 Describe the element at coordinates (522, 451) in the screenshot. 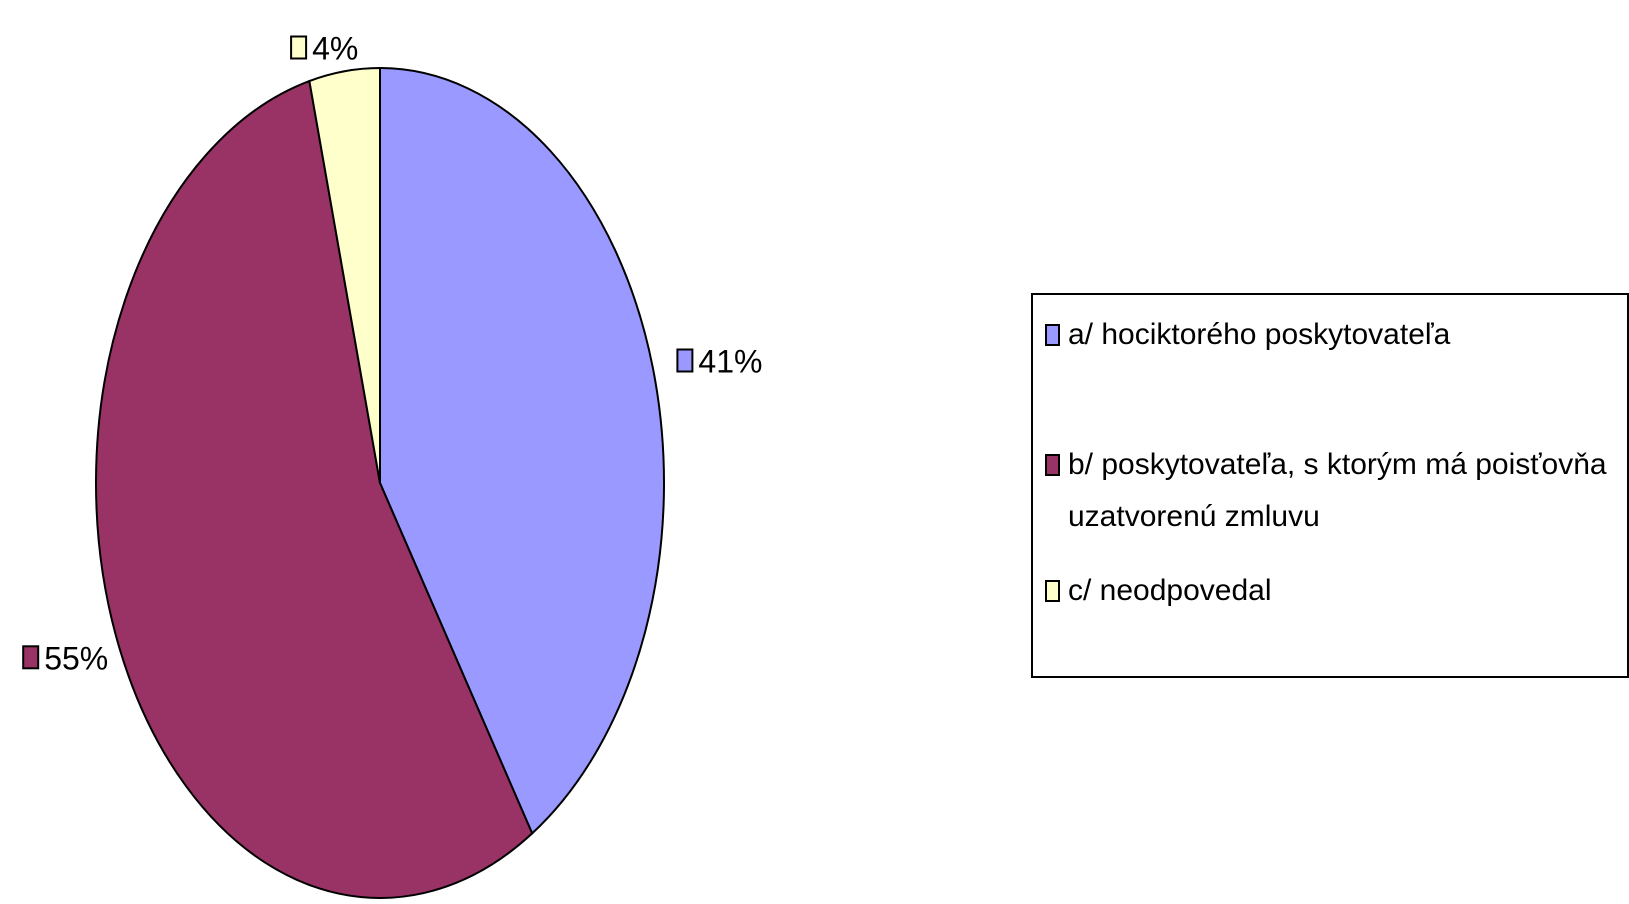

I see `pie-slice-a` at that location.